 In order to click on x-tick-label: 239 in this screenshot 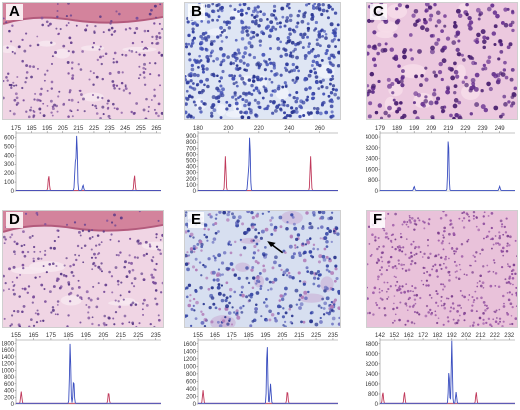, I will do `click(483, 129)`.